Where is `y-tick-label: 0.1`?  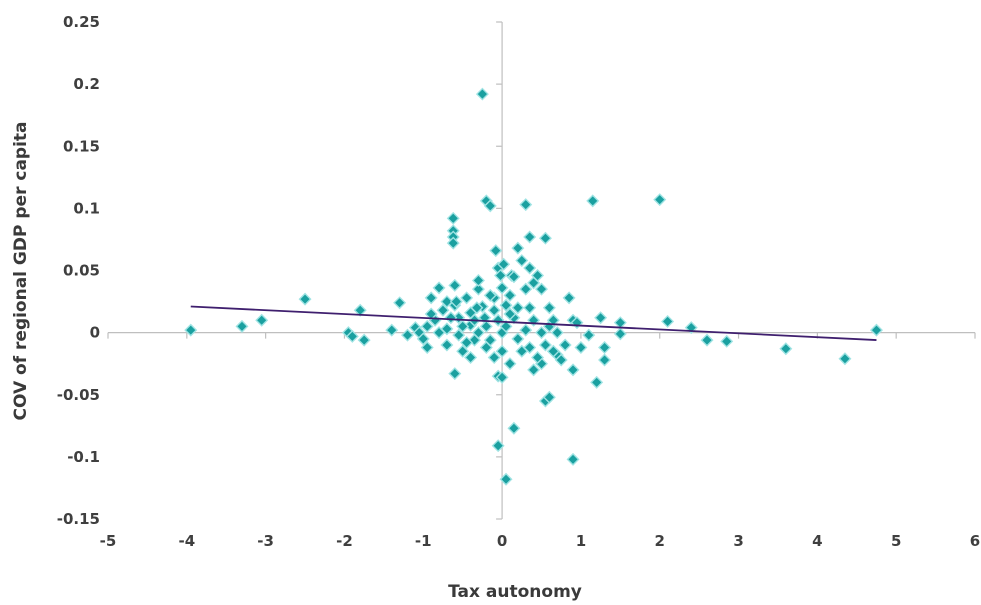
y-tick-label: 0.1 is located at coordinates (86, 208).